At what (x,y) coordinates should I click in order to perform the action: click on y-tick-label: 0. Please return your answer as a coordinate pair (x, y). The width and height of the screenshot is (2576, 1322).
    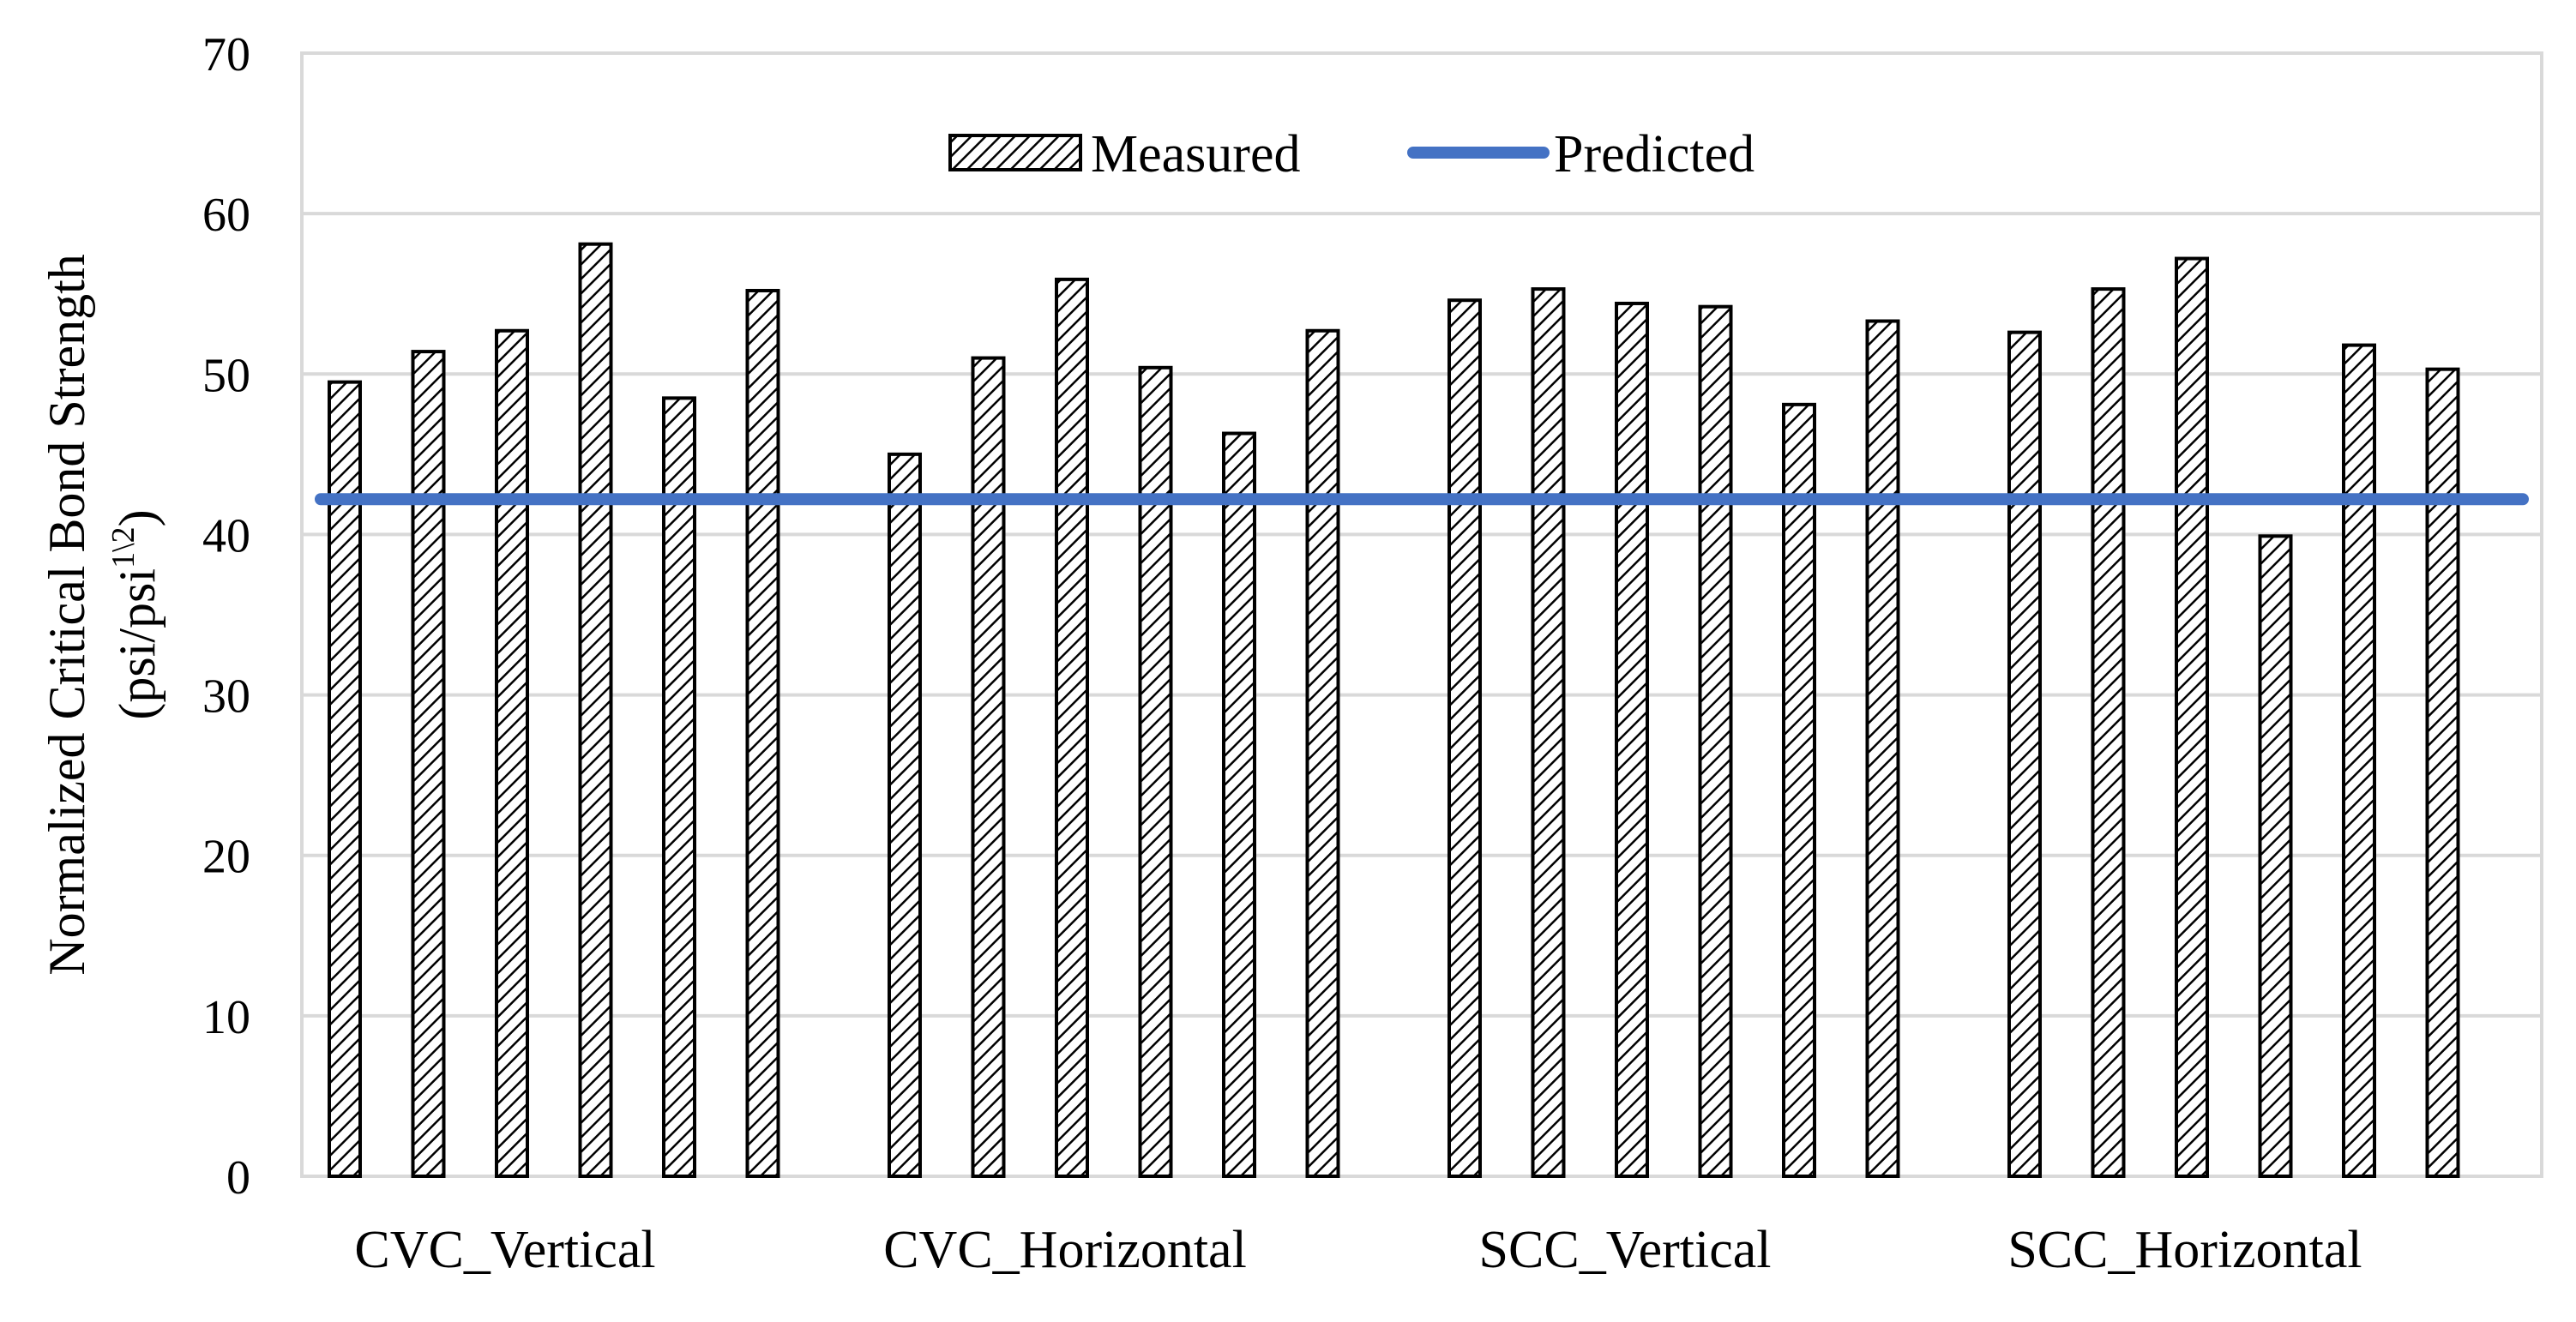
    Looking at the image, I should click on (238, 1178).